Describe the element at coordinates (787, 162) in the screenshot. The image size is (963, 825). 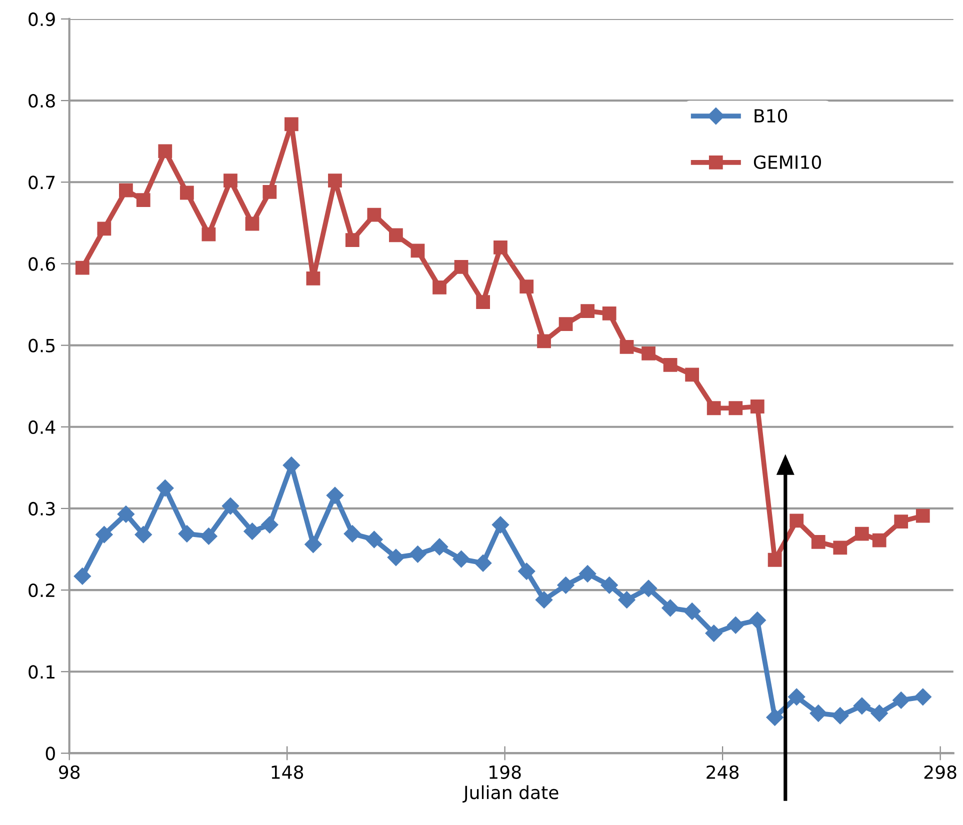
I see `legend-label: GEMI10` at that location.